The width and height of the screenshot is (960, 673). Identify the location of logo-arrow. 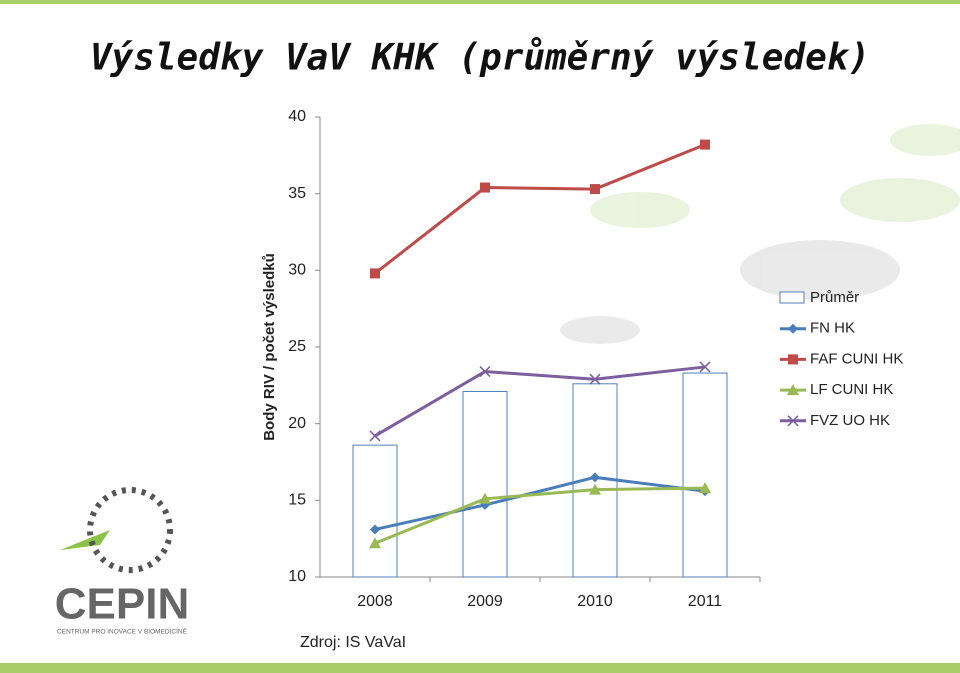
(85, 540).